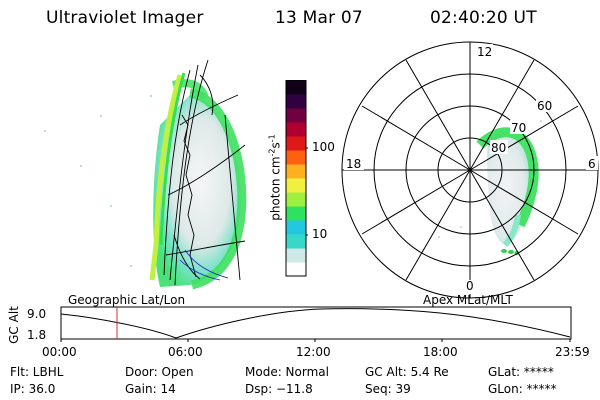 This screenshot has width=600, height=400. I want to click on altitude-curve, so click(315, 323).